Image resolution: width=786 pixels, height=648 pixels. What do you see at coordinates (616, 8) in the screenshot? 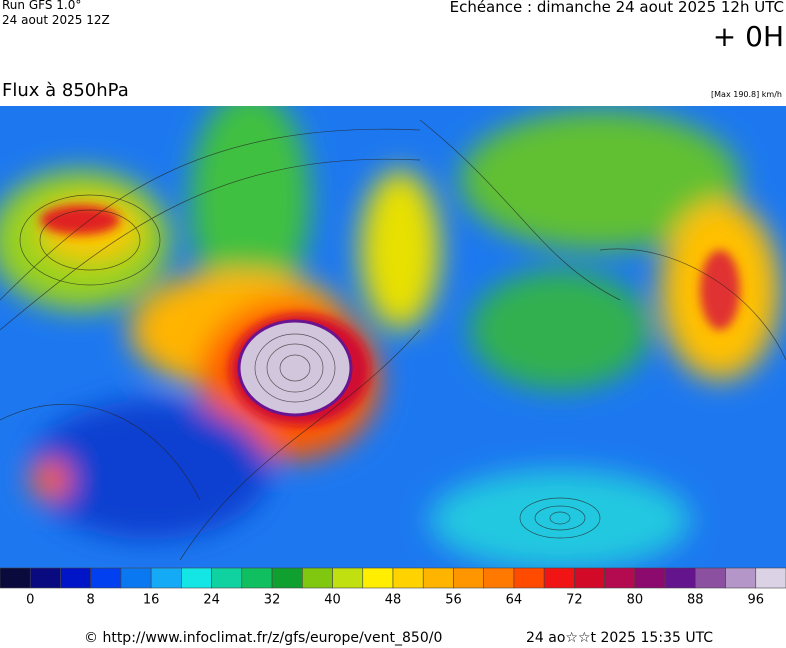
I see `valid-time: Echéance : dimanche 24 aout 2025 12h UTC` at bounding box center [616, 8].